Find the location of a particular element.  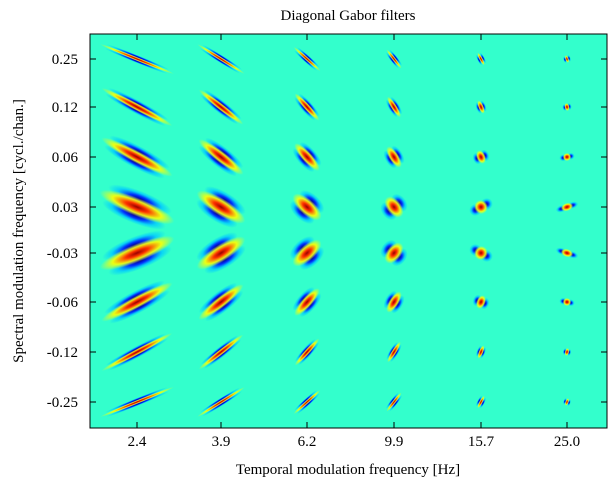

x-tick-label: 2.4 is located at coordinates (137, 442).